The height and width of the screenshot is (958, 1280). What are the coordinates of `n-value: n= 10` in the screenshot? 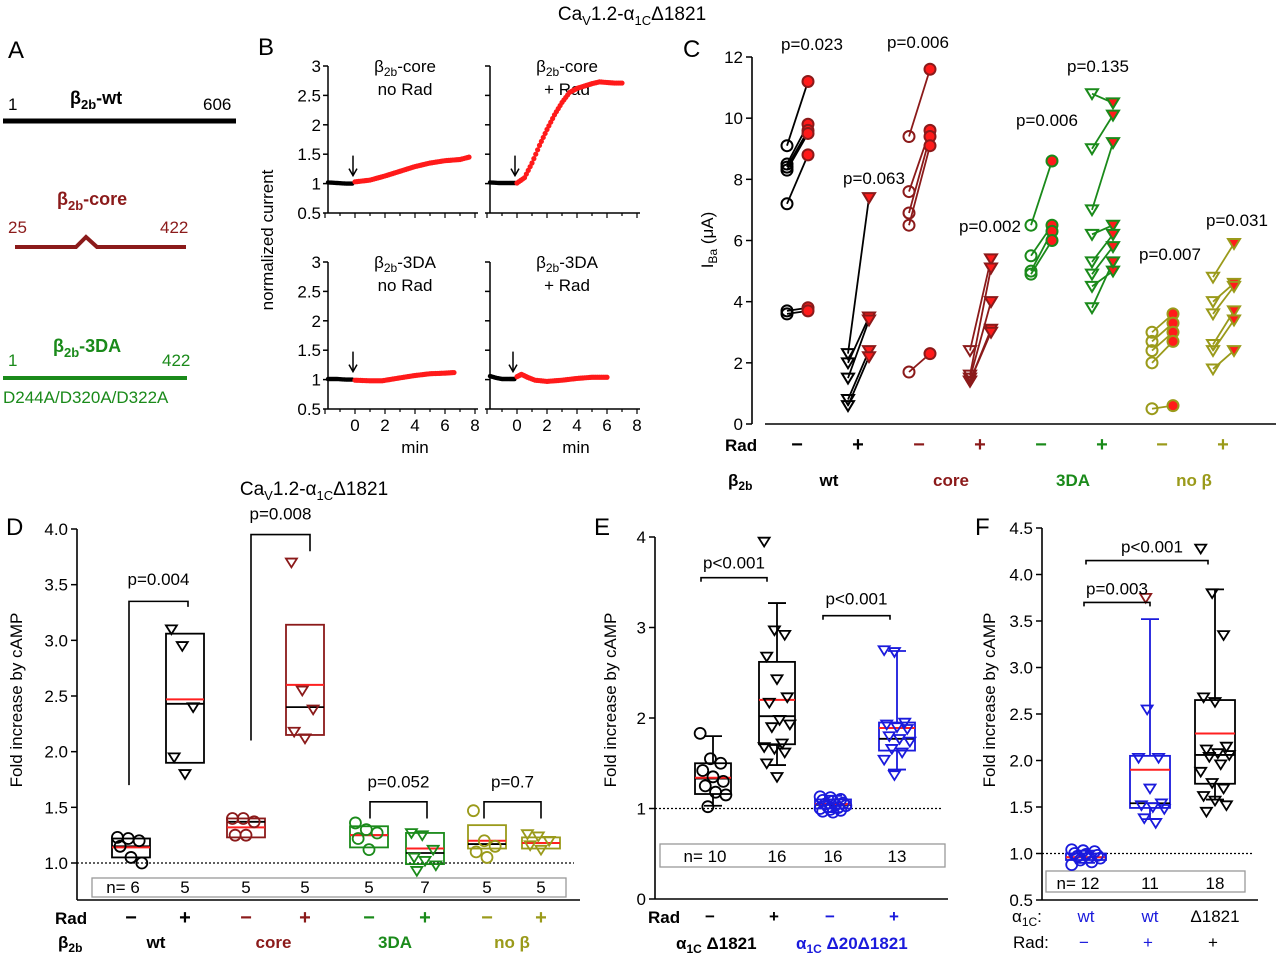 It's located at (704, 856).